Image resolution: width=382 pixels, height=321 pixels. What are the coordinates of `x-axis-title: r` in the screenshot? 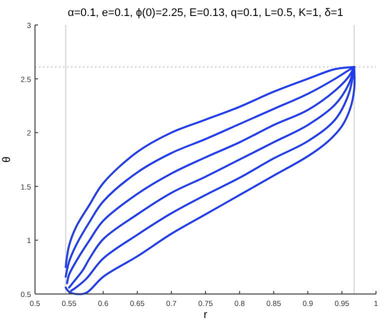 It's located at (206, 315).